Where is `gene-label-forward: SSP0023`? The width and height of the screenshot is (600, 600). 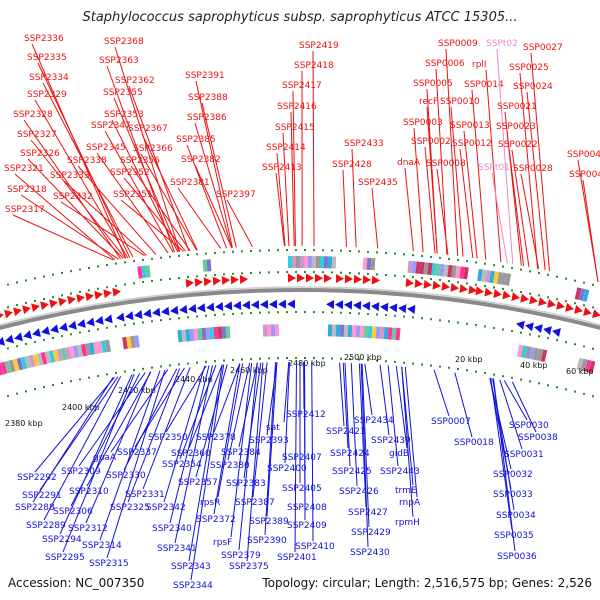
gene-label-forward: SSP0023 is located at coordinates (516, 127).